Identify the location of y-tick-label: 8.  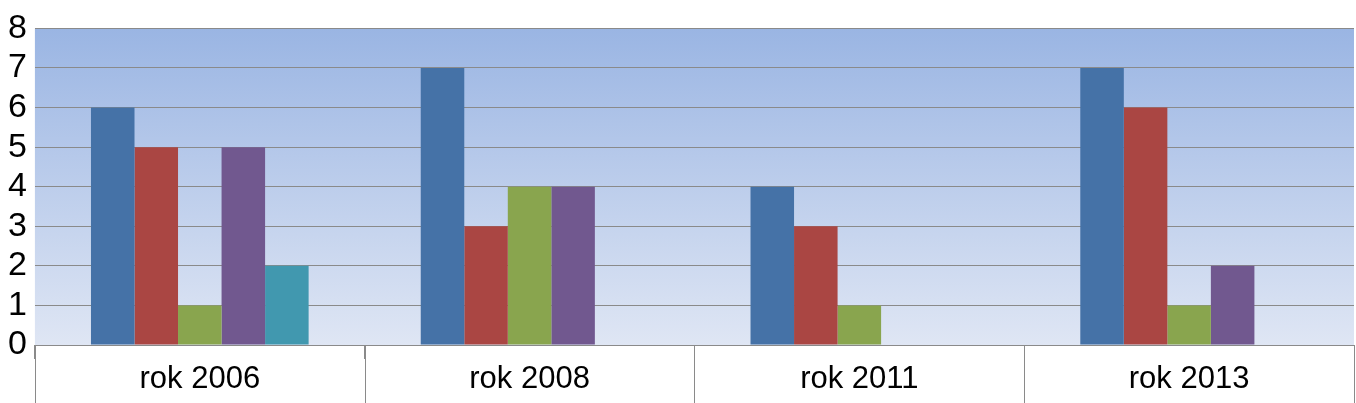
(17, 25).